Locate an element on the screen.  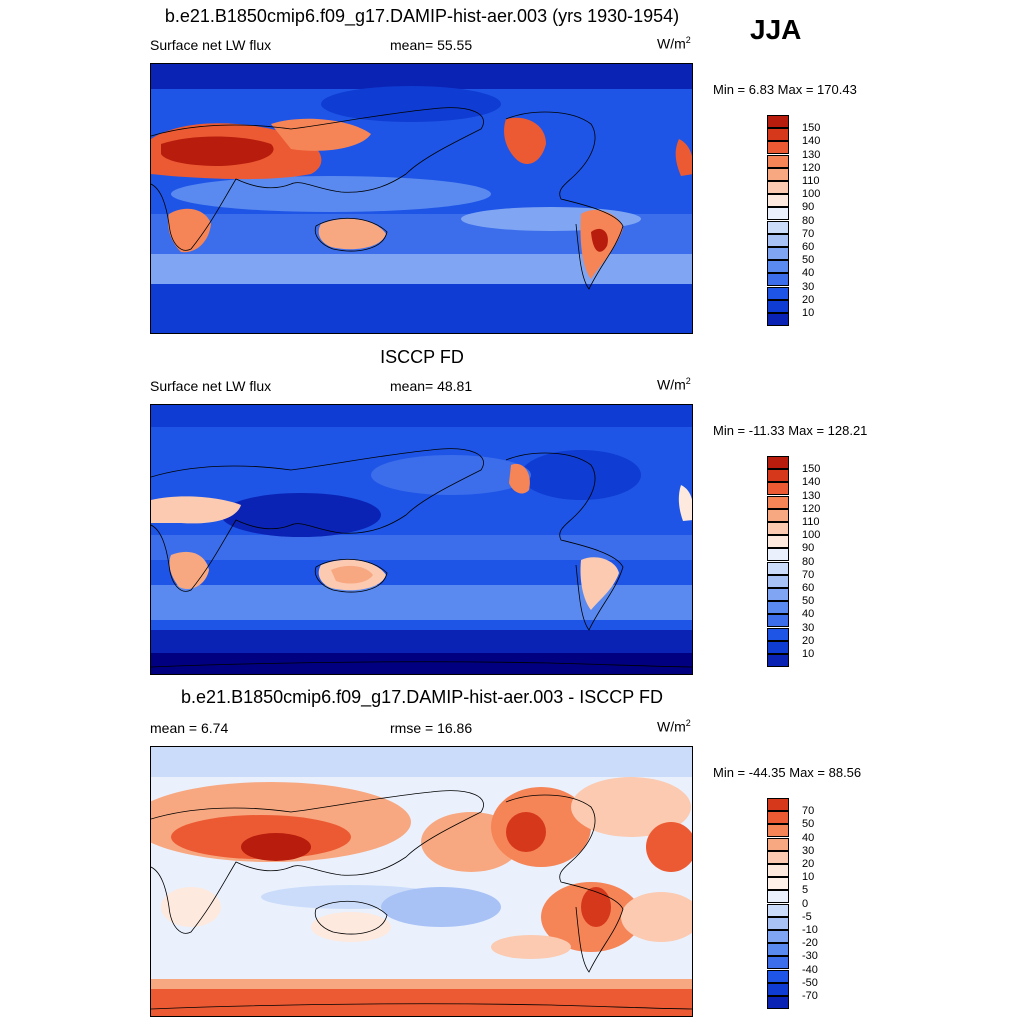
colorbar-label: -20 is located at coordinates (810, 943).